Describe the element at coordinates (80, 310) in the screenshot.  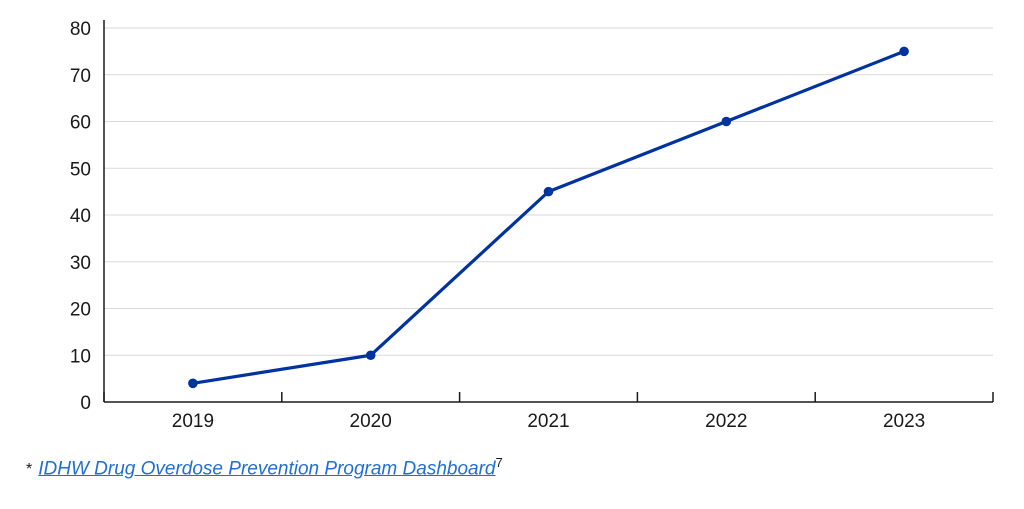
I see `y-tick-label: 20` at that location.